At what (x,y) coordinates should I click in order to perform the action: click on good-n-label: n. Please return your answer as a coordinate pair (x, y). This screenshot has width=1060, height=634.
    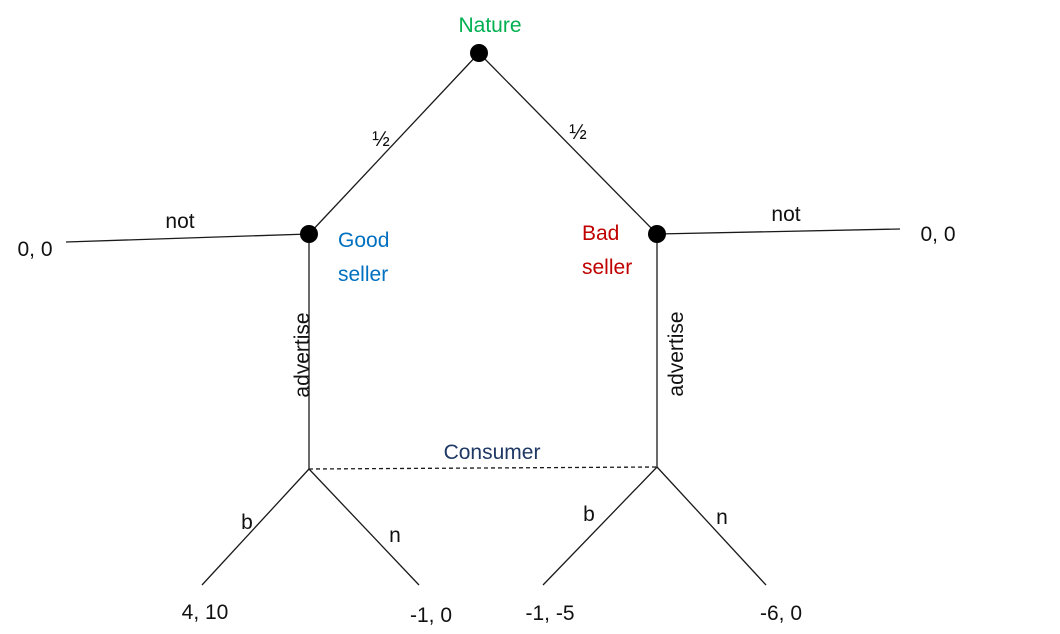
    Looking at the image, I should click on (395, 535).